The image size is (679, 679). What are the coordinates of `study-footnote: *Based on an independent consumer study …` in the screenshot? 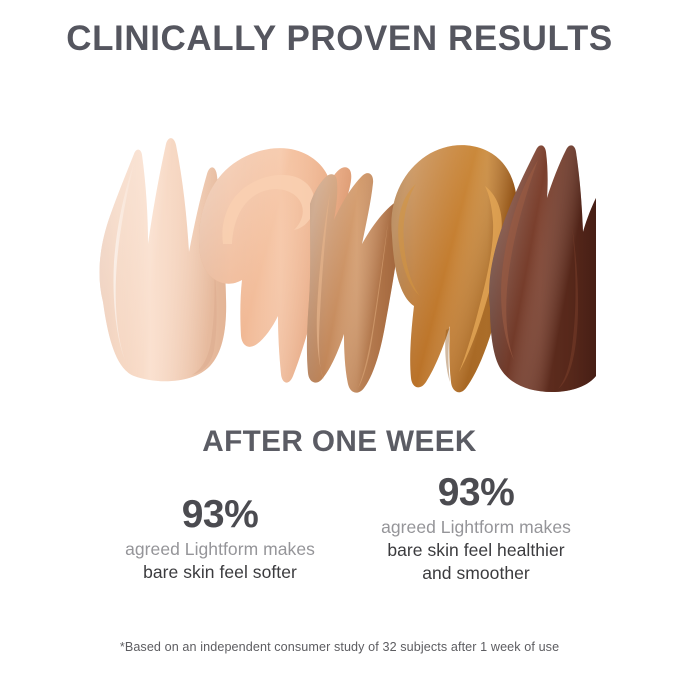 It's located at (339, 647).